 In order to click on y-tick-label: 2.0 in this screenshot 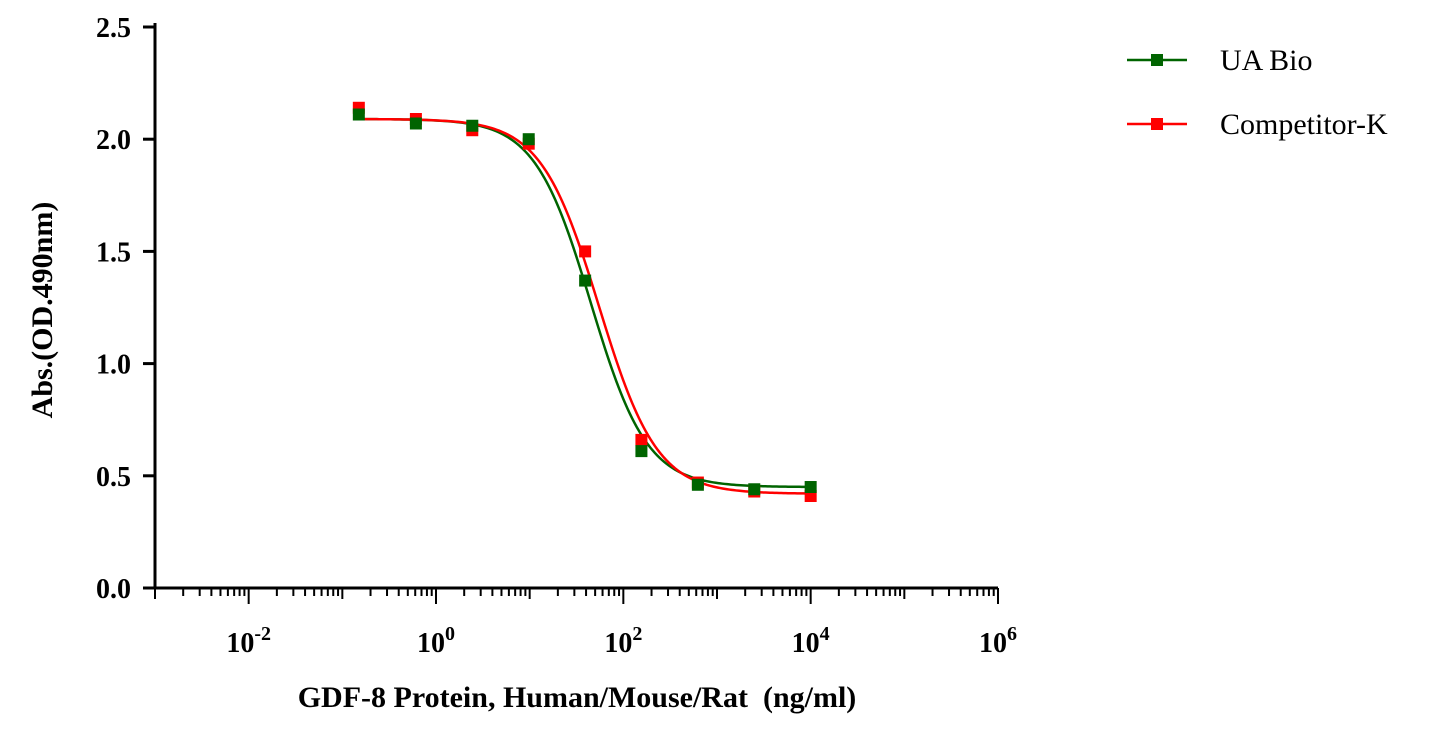, I will do `click(113, 140)`.